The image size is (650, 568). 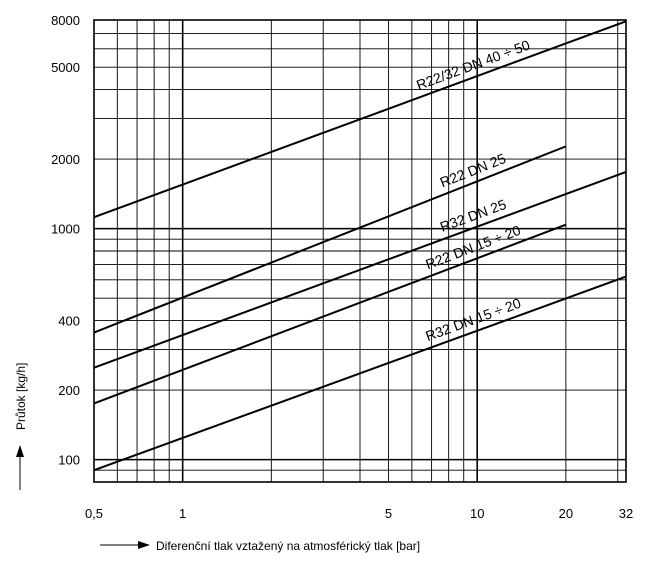 What do you see at coordinates (65, 67) in the screenshot?
I see `y-tick-label: 5000` at bounding box center [65, 67].